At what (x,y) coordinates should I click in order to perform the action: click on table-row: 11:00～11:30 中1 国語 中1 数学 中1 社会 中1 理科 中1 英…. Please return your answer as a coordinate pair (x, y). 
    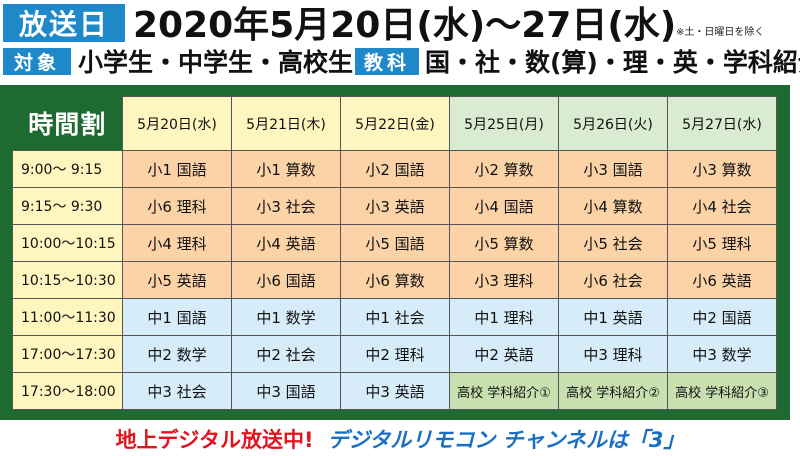
    Looking at the image, I should click on (394, 317).